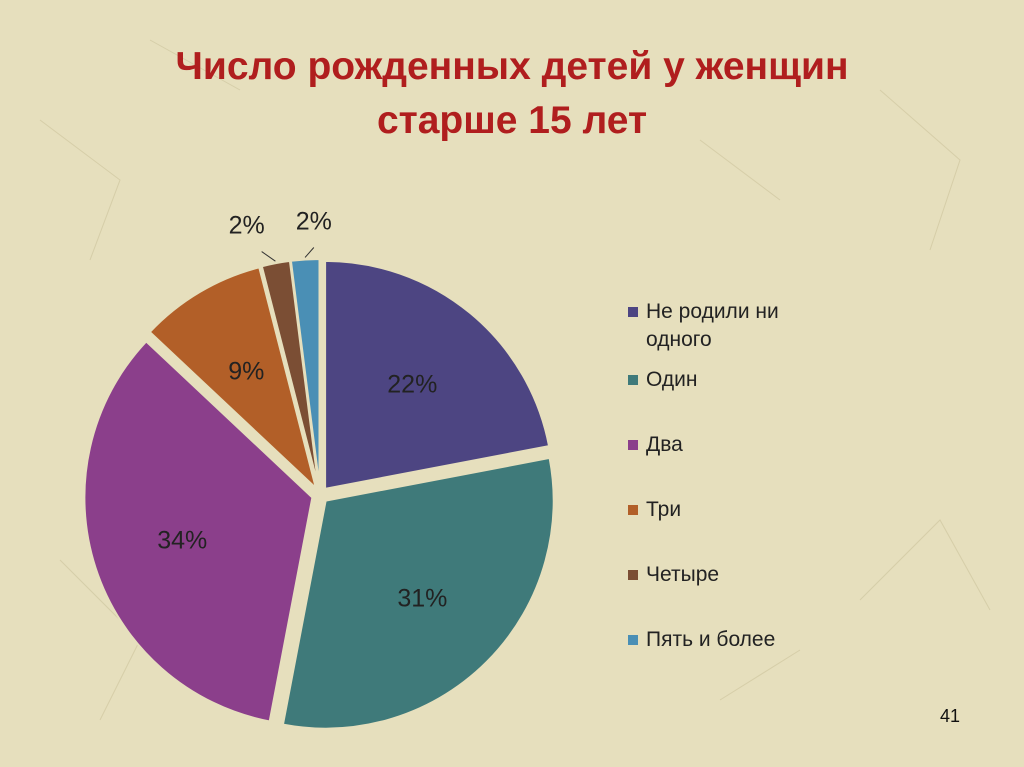  What do you see at coordinates (664, 509) in the screenshot?
I see `legend-label: Три` at bounding box center [664, 509].